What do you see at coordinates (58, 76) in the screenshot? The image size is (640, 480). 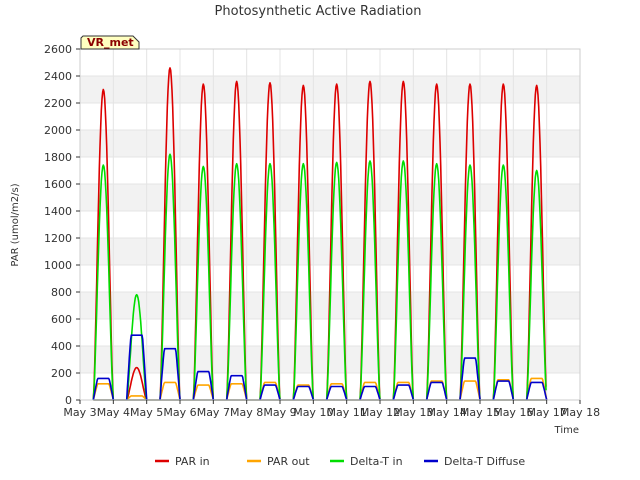 I see `y-tick-label: 2400` at bounding box center [58, 76].